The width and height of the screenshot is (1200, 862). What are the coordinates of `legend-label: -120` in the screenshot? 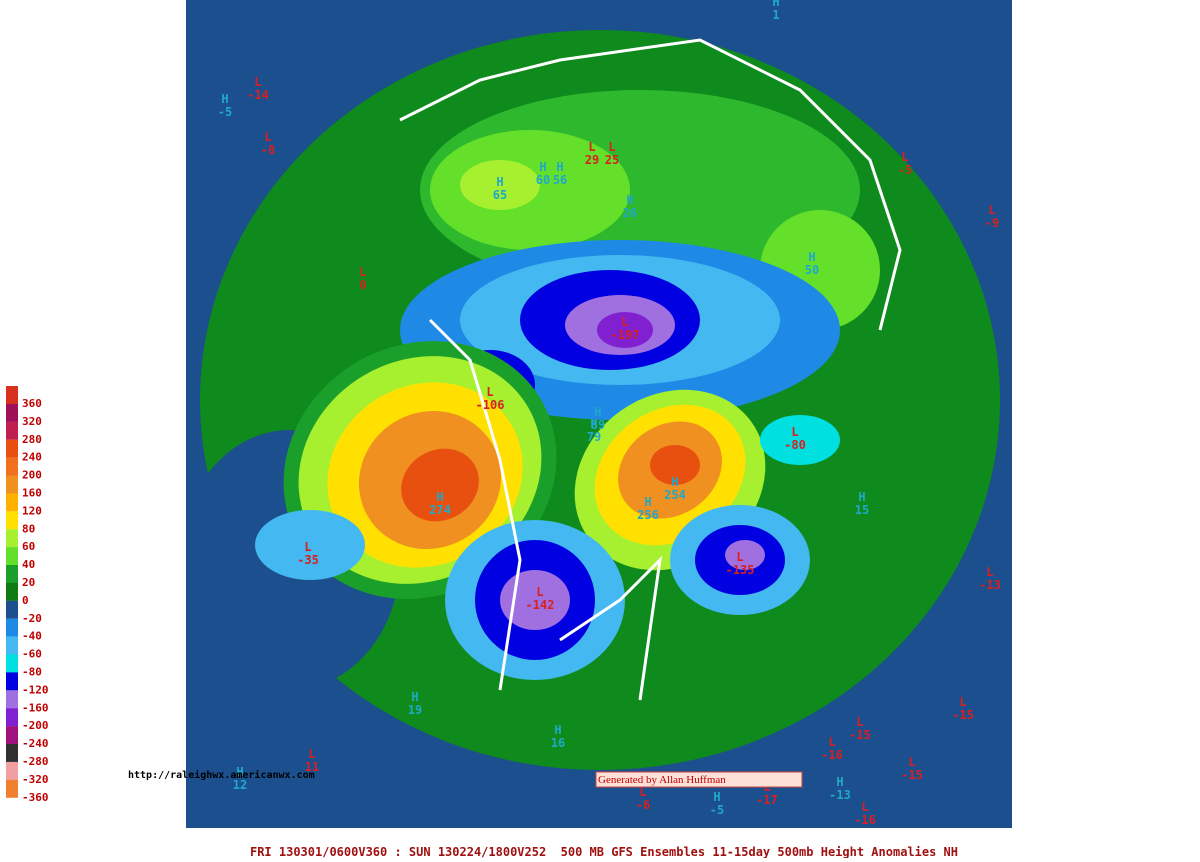 It's located at (35, 689).